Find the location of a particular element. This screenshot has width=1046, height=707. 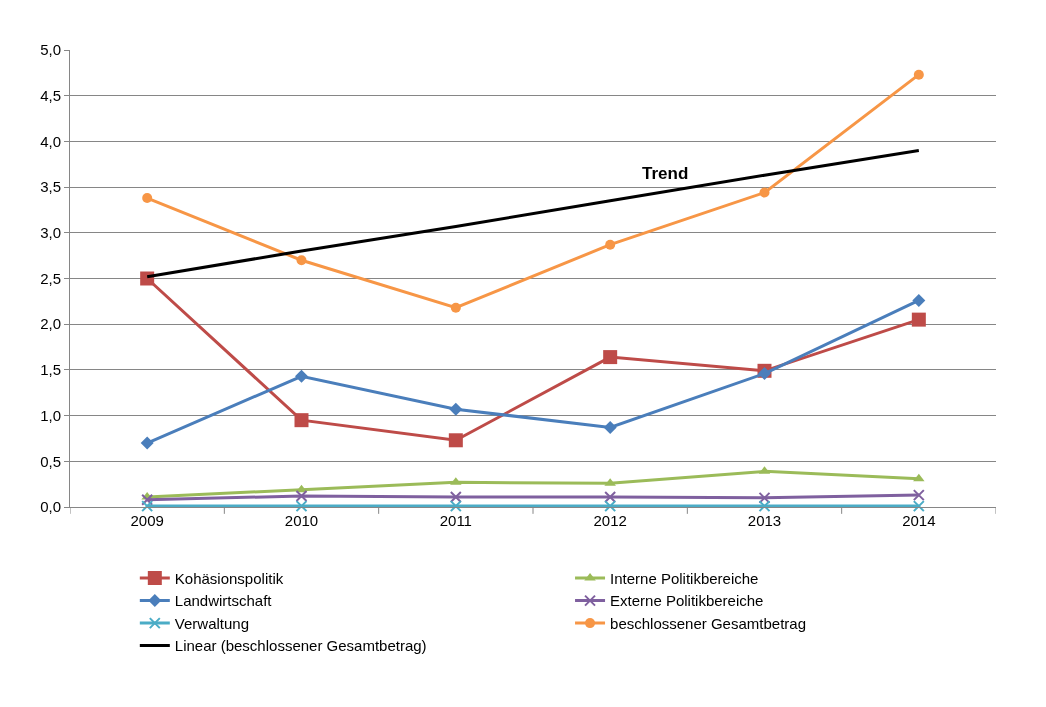

y-tick-label: 4,5 is located at coordinates (50, 95).